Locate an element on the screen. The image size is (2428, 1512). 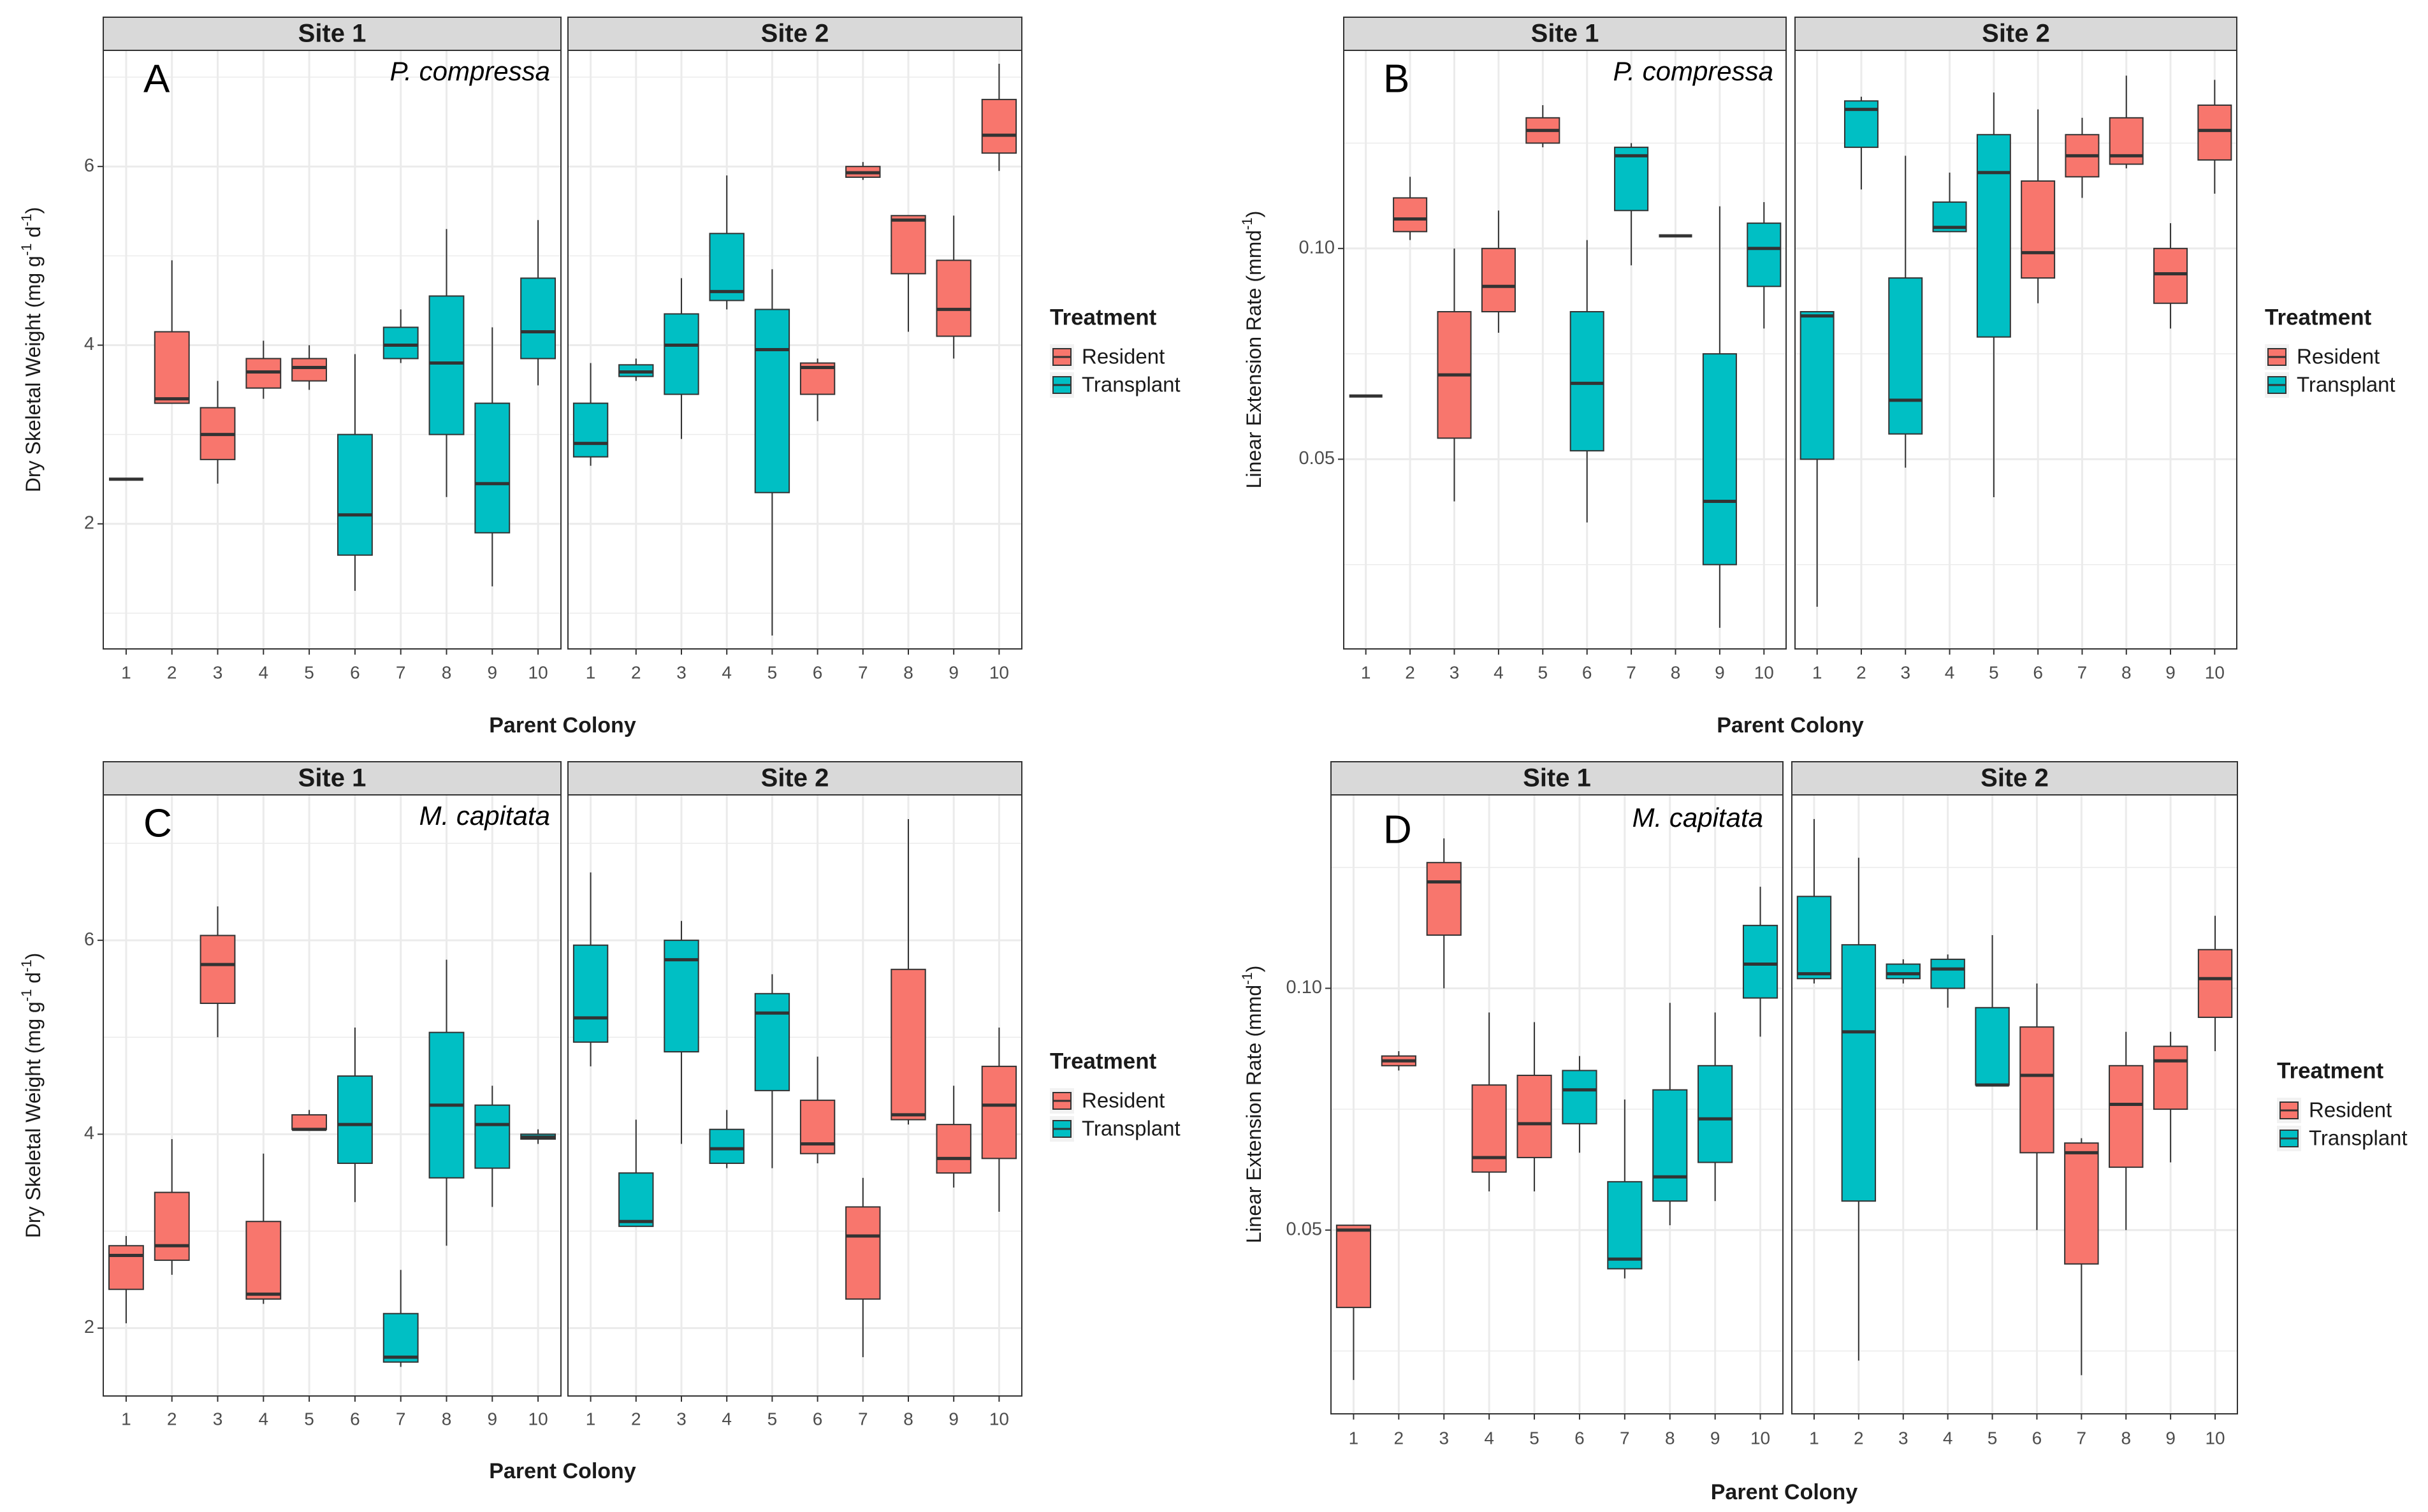
x-tick-label: 8 is located at coordinates (447, 672).